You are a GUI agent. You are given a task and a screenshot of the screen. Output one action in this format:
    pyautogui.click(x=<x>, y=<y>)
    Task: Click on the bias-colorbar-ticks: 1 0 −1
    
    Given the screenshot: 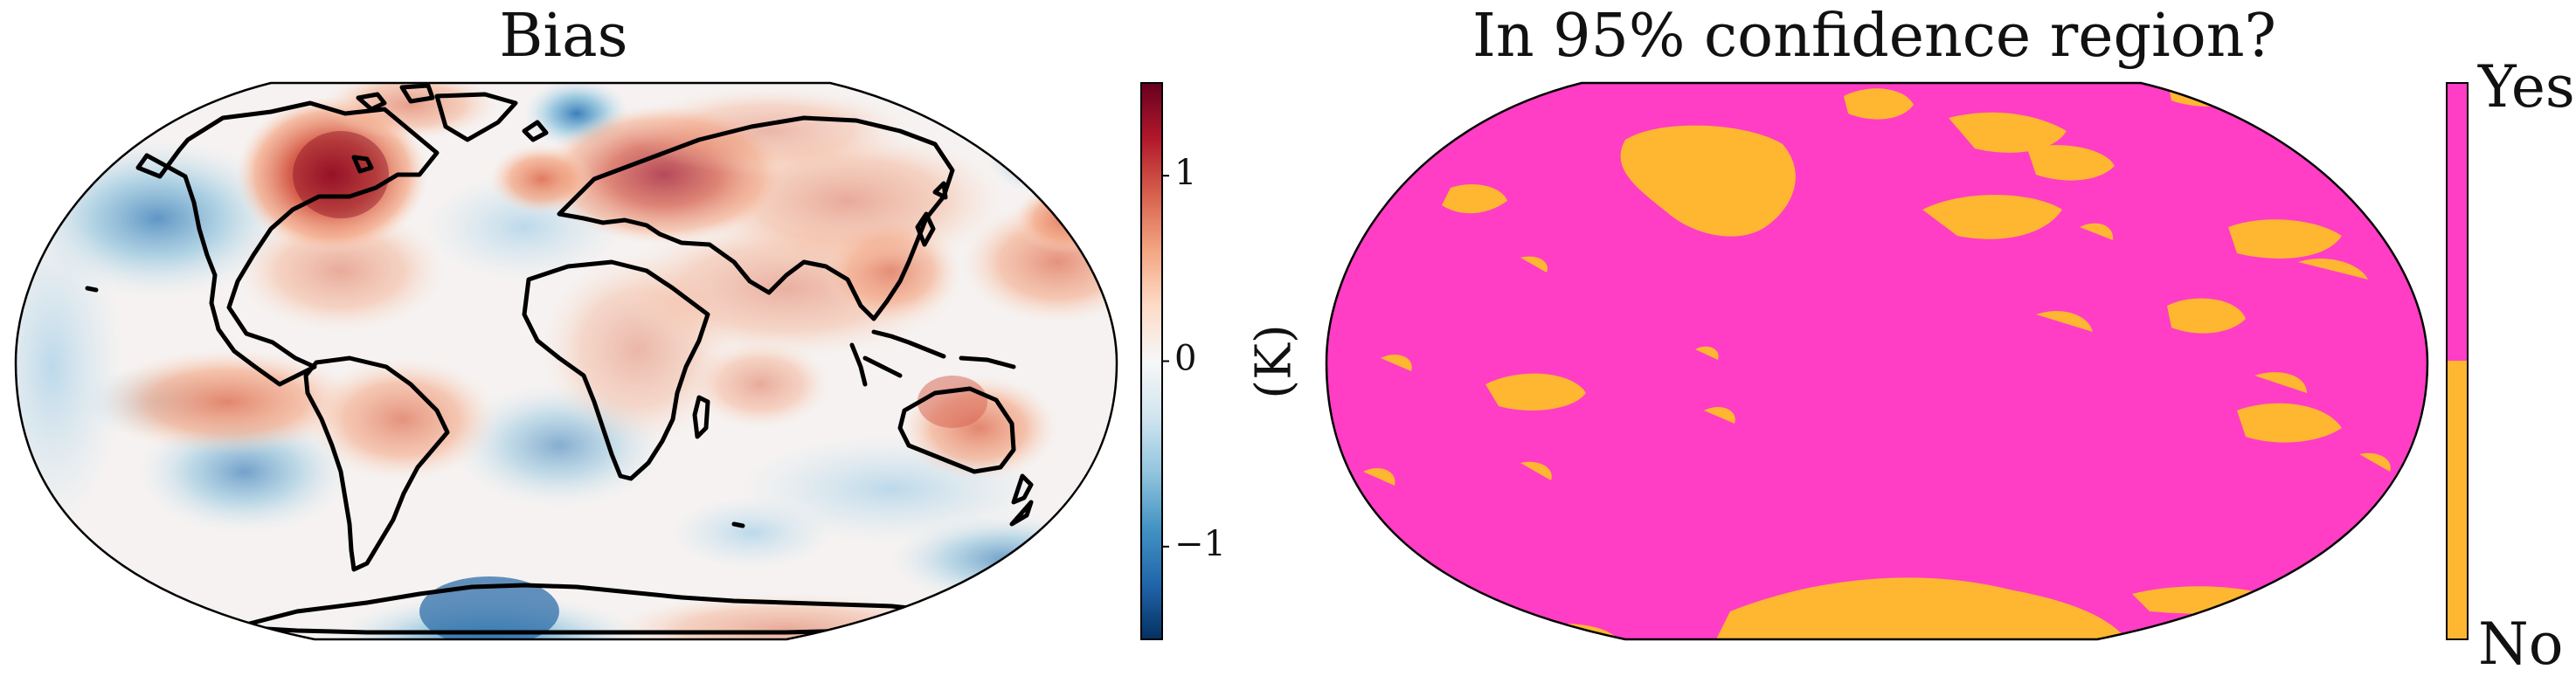 What is the action you would take?
    pyautogui.click(x=1194, y=358)
    